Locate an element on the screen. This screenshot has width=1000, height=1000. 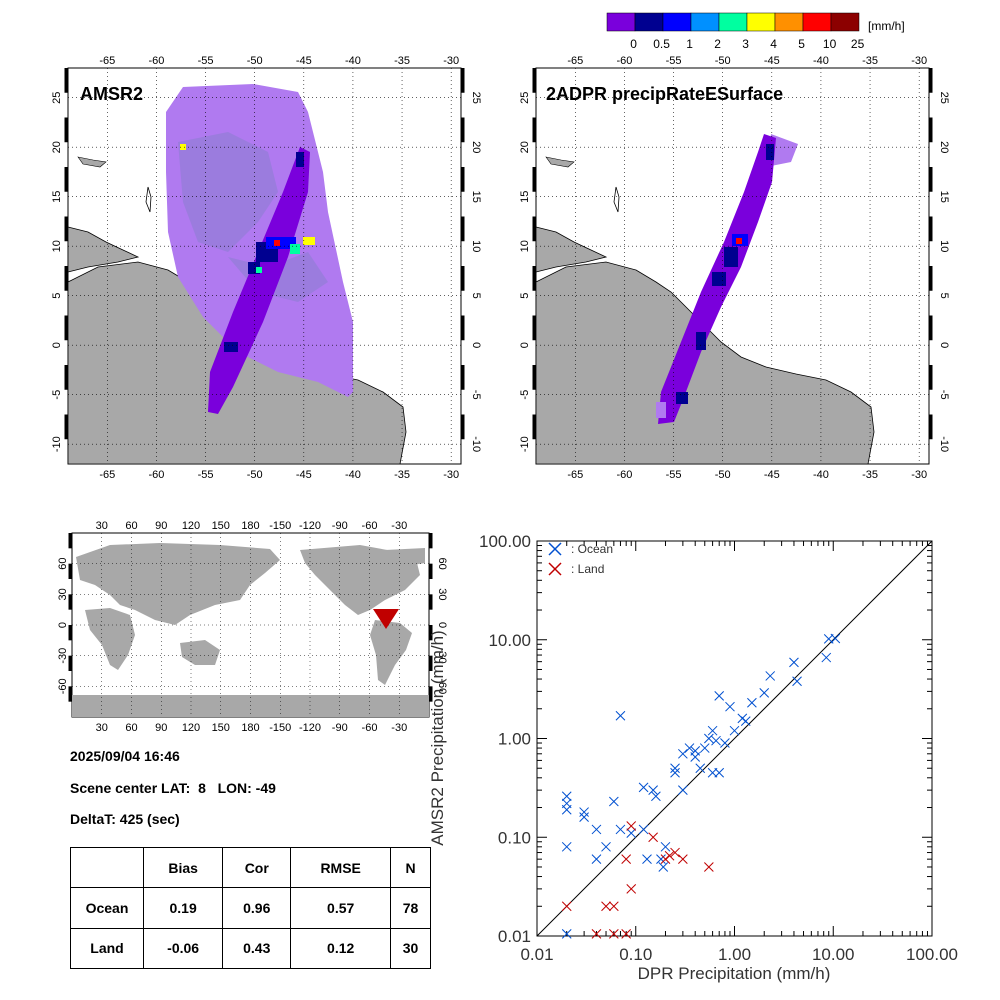
lat-tick-labels-left: -10 -5 0 5 10 15 20 25 is located at coordinates (525, 272).